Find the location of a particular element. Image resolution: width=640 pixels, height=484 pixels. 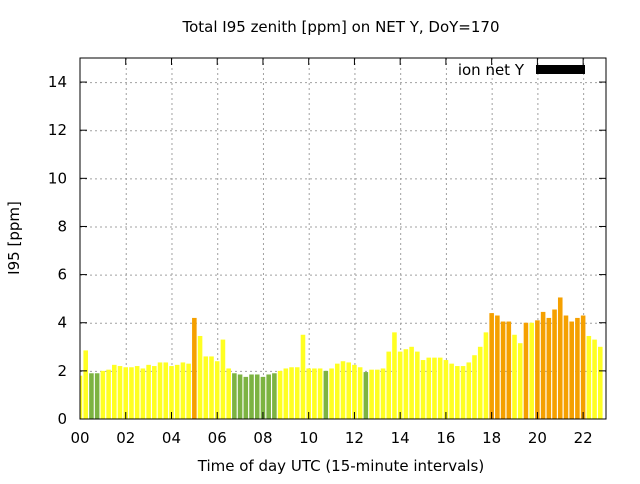

x-tick-label: 14 is located at coordinates (400, 438).